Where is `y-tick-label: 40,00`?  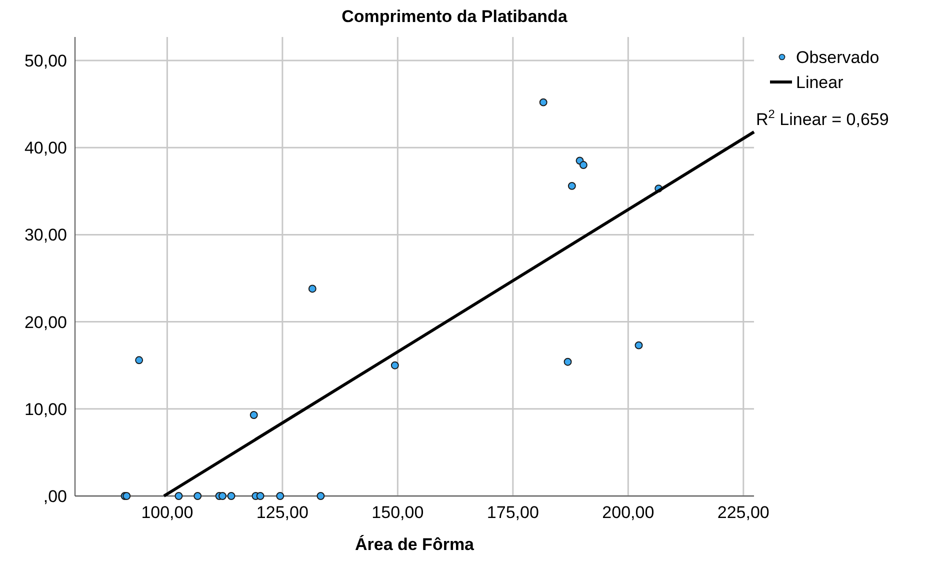 y-tick-label: 40,00 is located at coordinates (45, 148).